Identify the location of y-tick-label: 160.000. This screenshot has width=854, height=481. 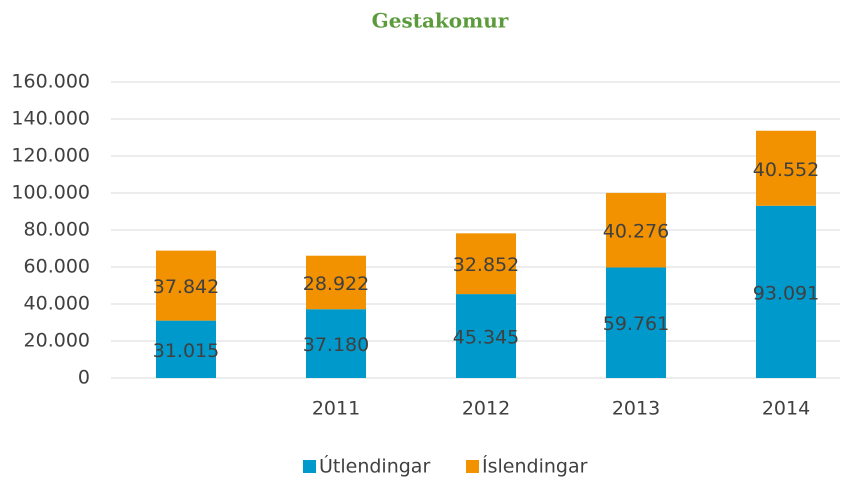
(50, 82).